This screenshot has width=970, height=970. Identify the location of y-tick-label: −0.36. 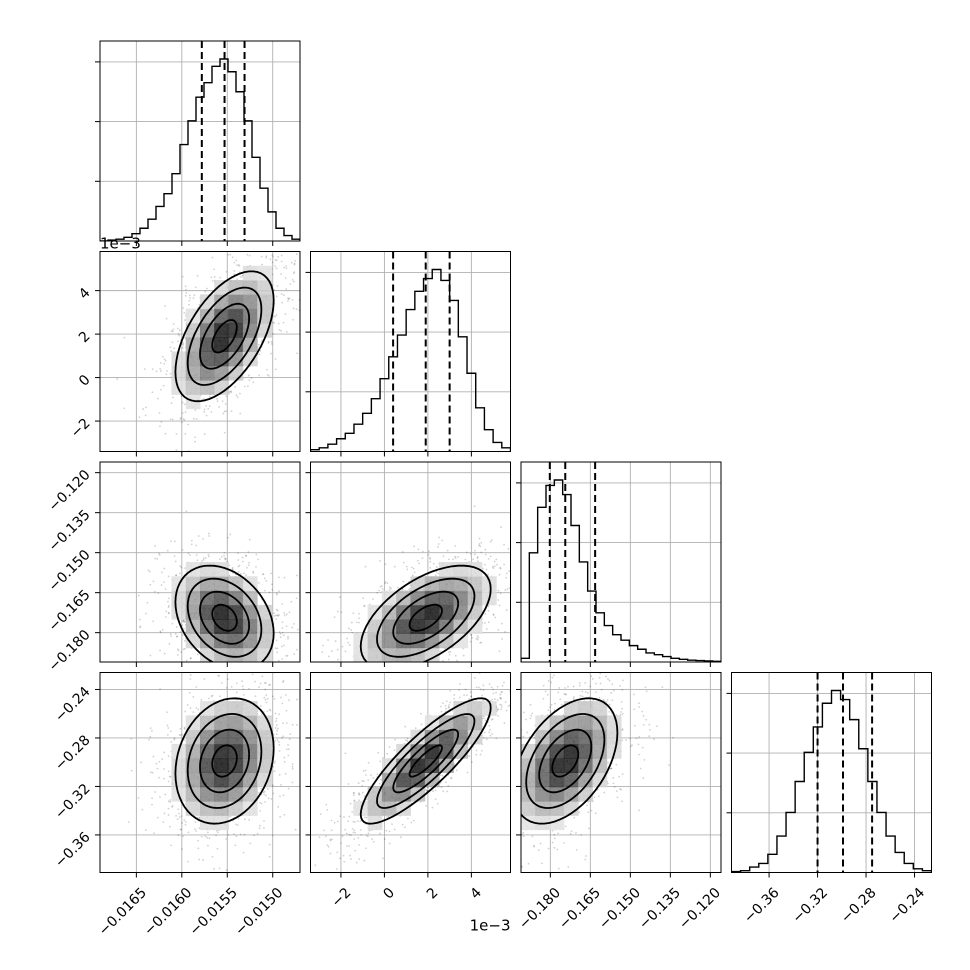
(73, 850).